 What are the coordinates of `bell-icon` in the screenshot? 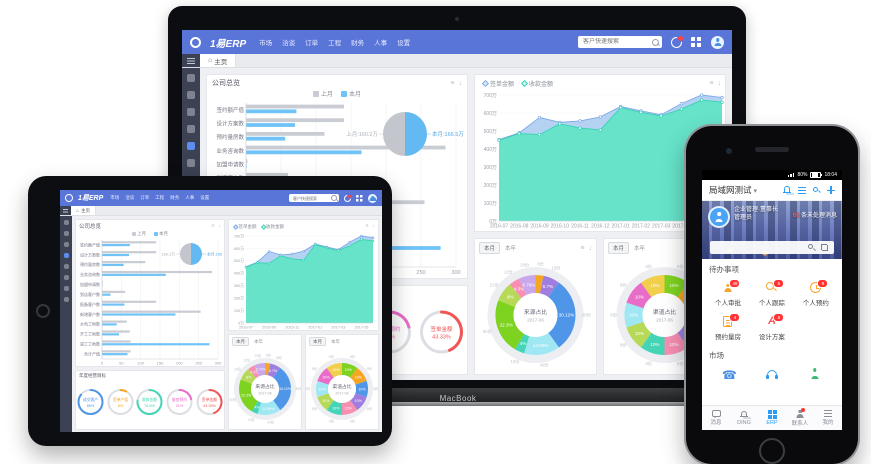 It's located at (787, 190).